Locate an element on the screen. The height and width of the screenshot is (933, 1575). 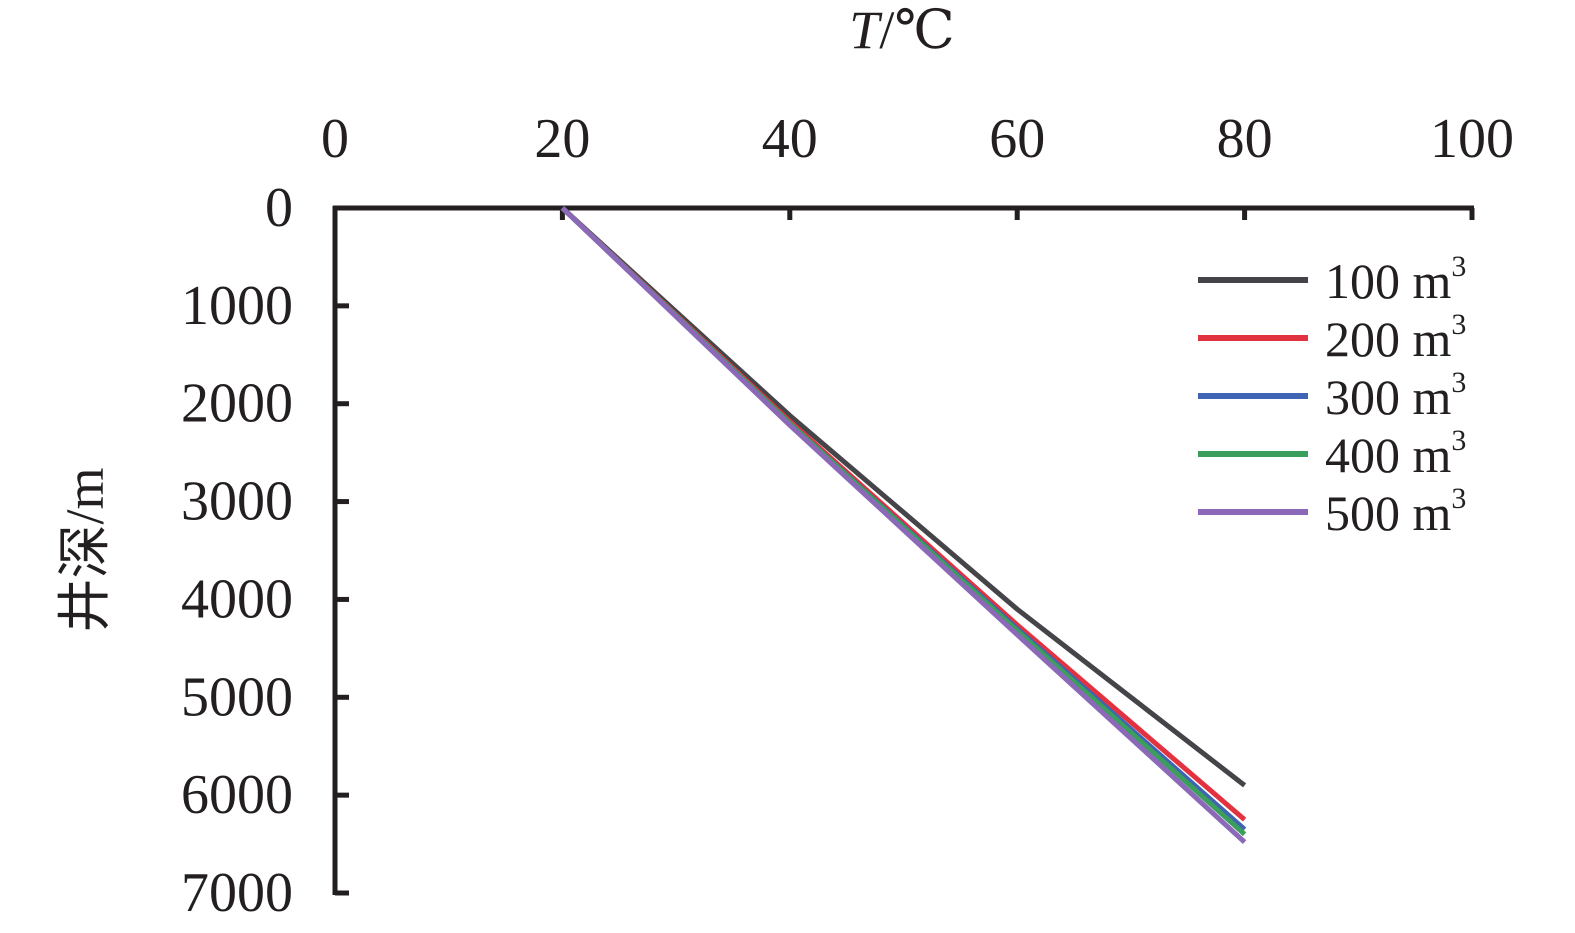
y-tick-label: 1000 is located at coordinates (237, 306).